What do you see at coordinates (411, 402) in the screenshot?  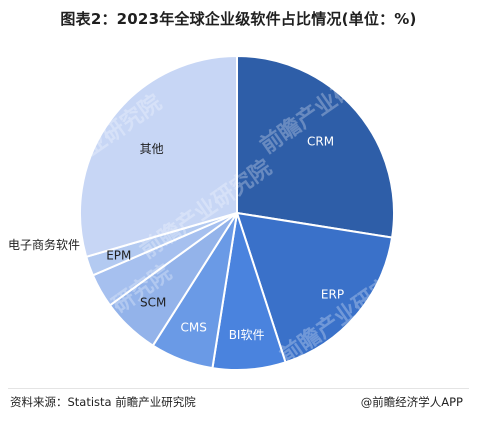 I see `brand-note: @前瞻经济学人APP` at bounding box center [411, 402].